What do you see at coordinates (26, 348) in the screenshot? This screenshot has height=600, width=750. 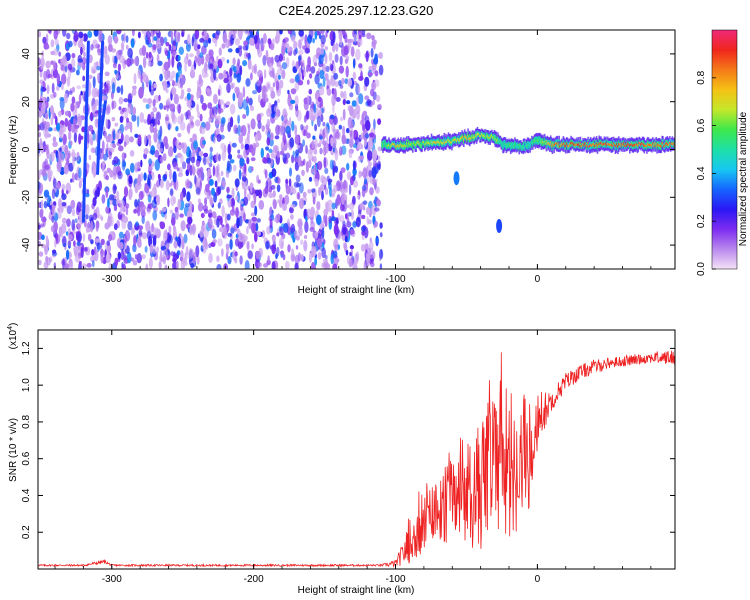 I see `y-tick-label: 1.2` at bounding box center [26, 348].